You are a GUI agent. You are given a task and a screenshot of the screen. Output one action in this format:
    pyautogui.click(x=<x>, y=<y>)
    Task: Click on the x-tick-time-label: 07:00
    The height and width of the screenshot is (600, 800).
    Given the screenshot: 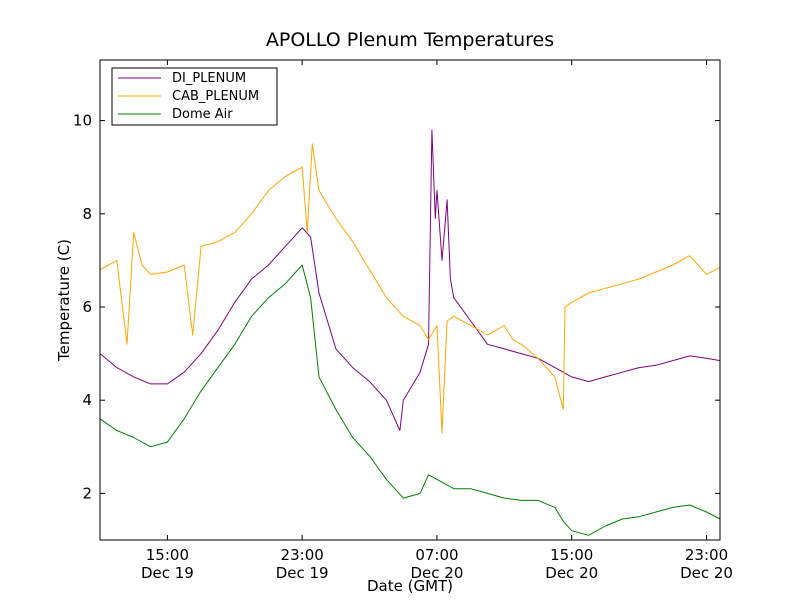 What is the action you would take?
    pyautogui.click(x=436, y=555)
    